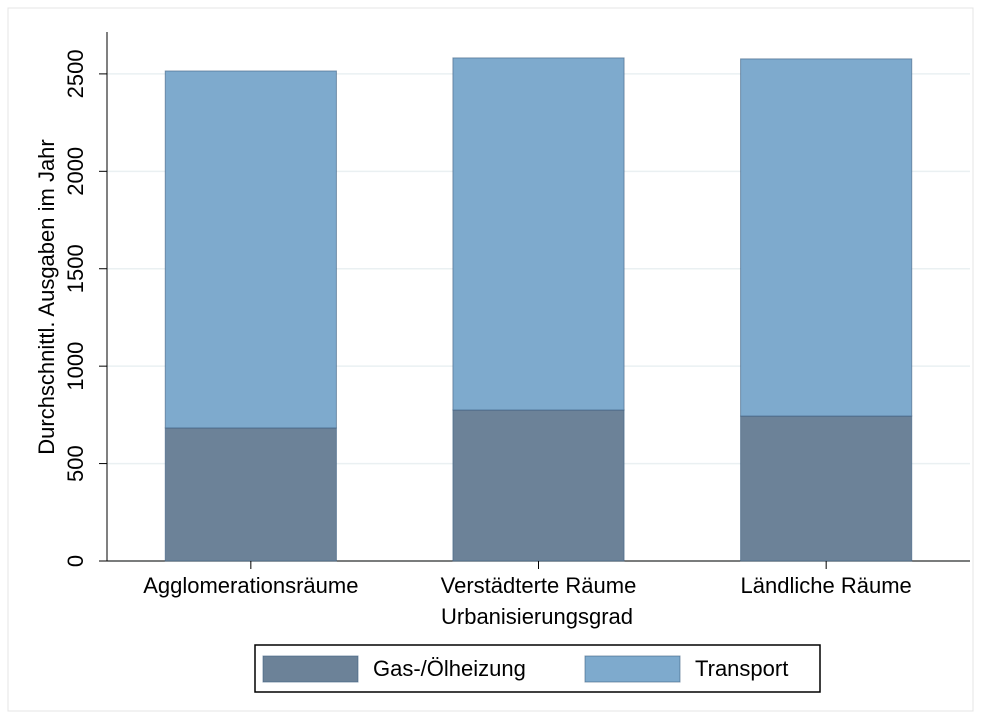 Image resolution: width=981 pixels, height=719 pixels. Describe the element at coordinates (75, 268) in the screenshot. I see `y-tick-label: 1500` at that location.